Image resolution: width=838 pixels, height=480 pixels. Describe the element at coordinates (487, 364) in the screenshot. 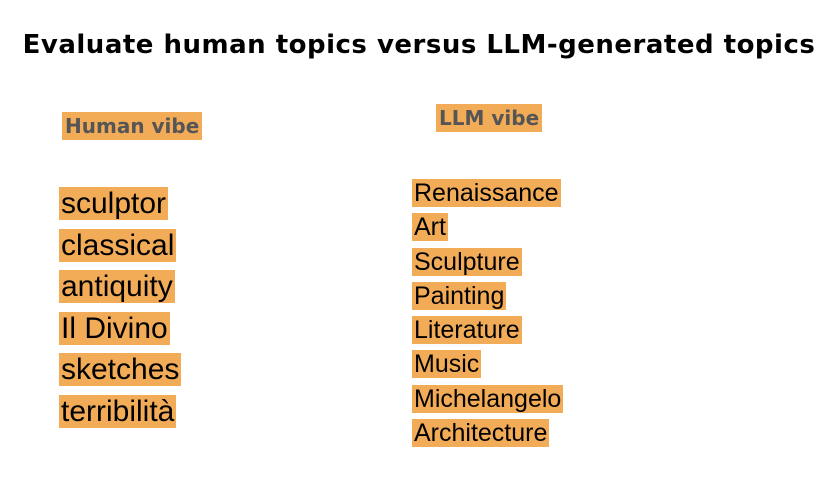

I see `llm-topic-item: Music` at that location.